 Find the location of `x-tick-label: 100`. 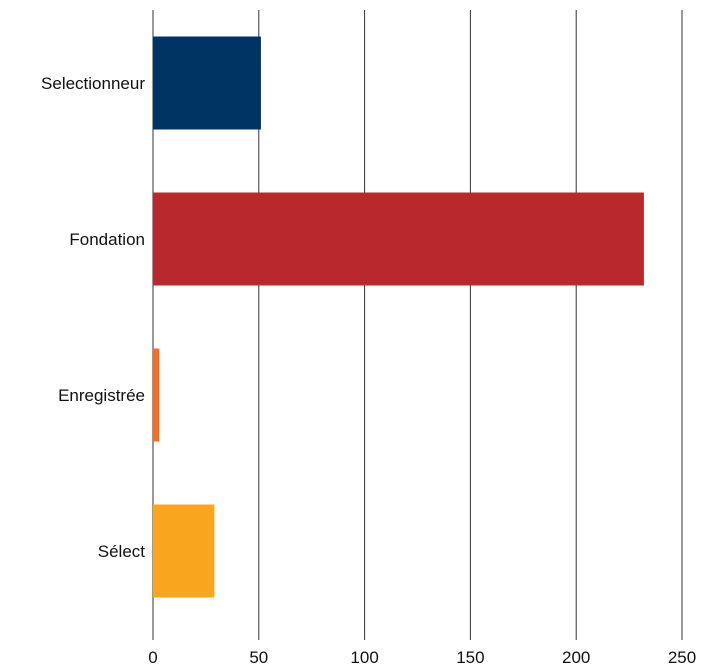

x-tick-label: 100 is located at coordinates (364, 657).